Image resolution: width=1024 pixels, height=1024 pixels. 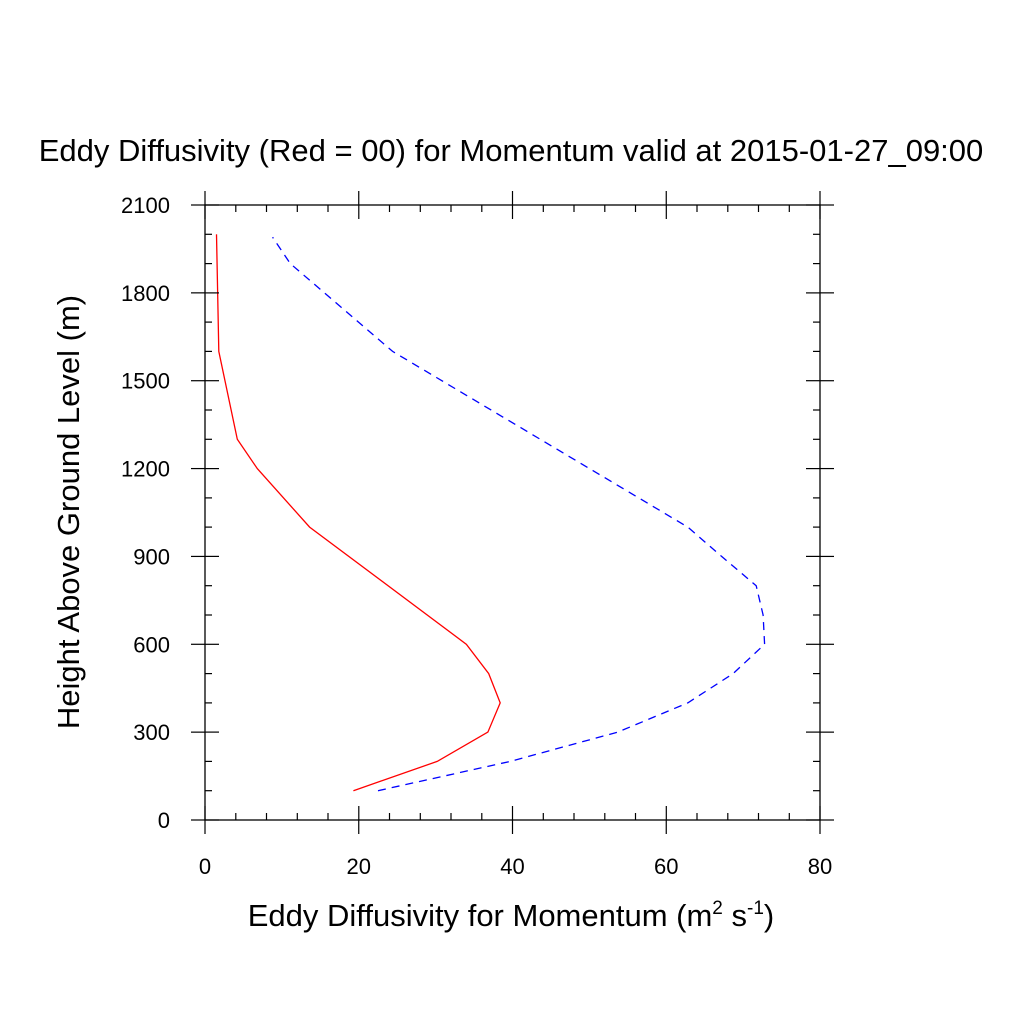 What do you see at coordinates (666, 866) in the screenshot?
I see `x-tick-label-60: 60` at bounding box center [666, 866].